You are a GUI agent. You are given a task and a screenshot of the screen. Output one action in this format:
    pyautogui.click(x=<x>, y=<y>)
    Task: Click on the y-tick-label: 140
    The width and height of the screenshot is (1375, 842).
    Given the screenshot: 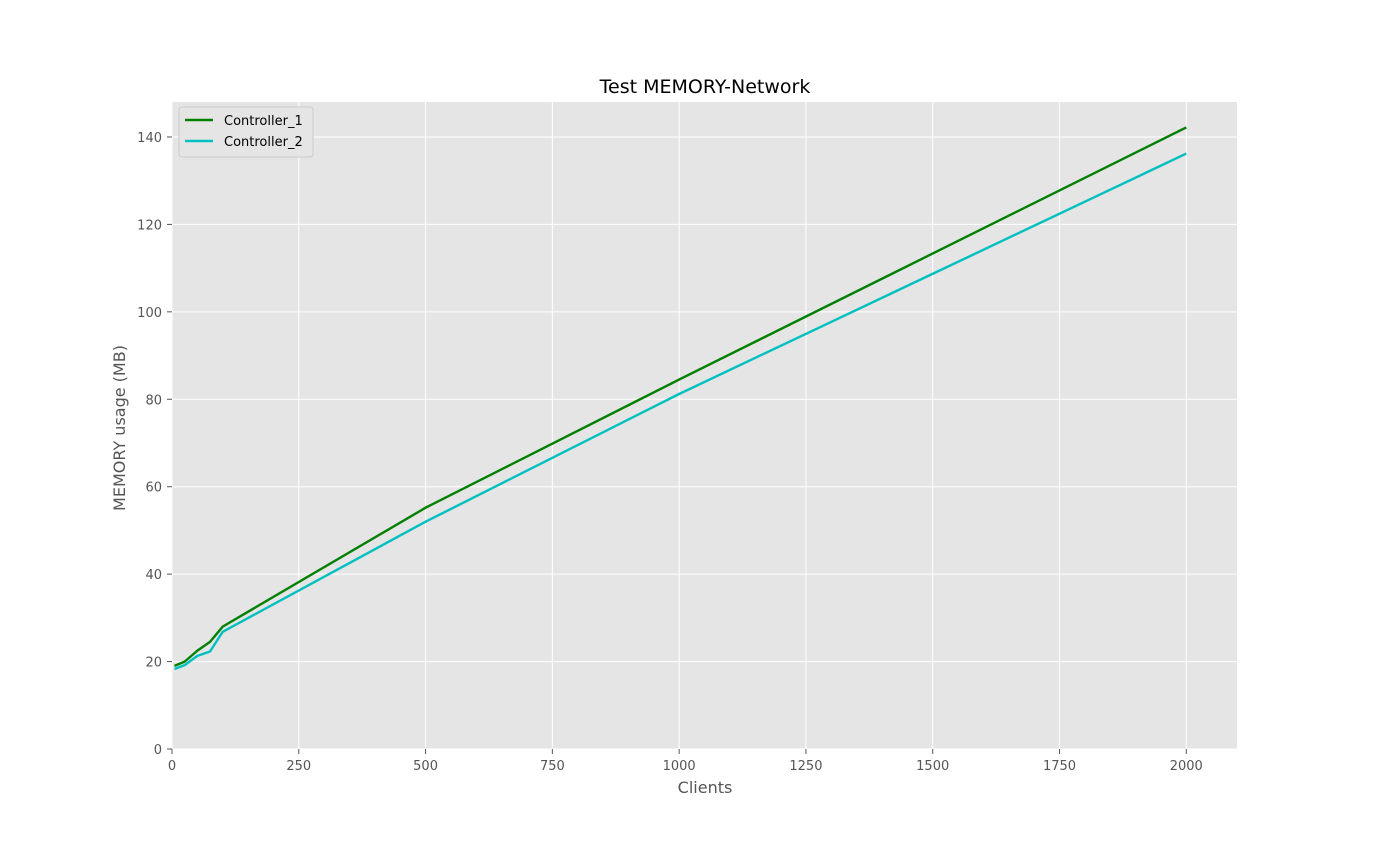 What is the action you would take?
    pyautogui.click(x=149, y=138)
    